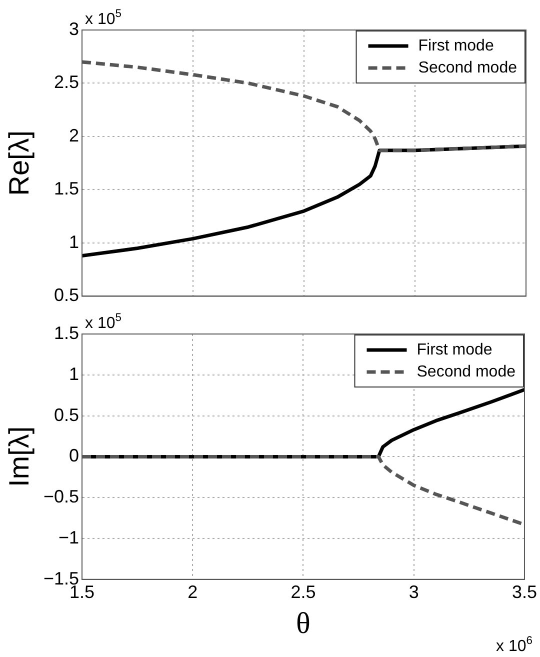  What do you see at coordinates (73, 135) in the screenshot?
I see `y-tick-label: 2` at bounding box center [73, 135].